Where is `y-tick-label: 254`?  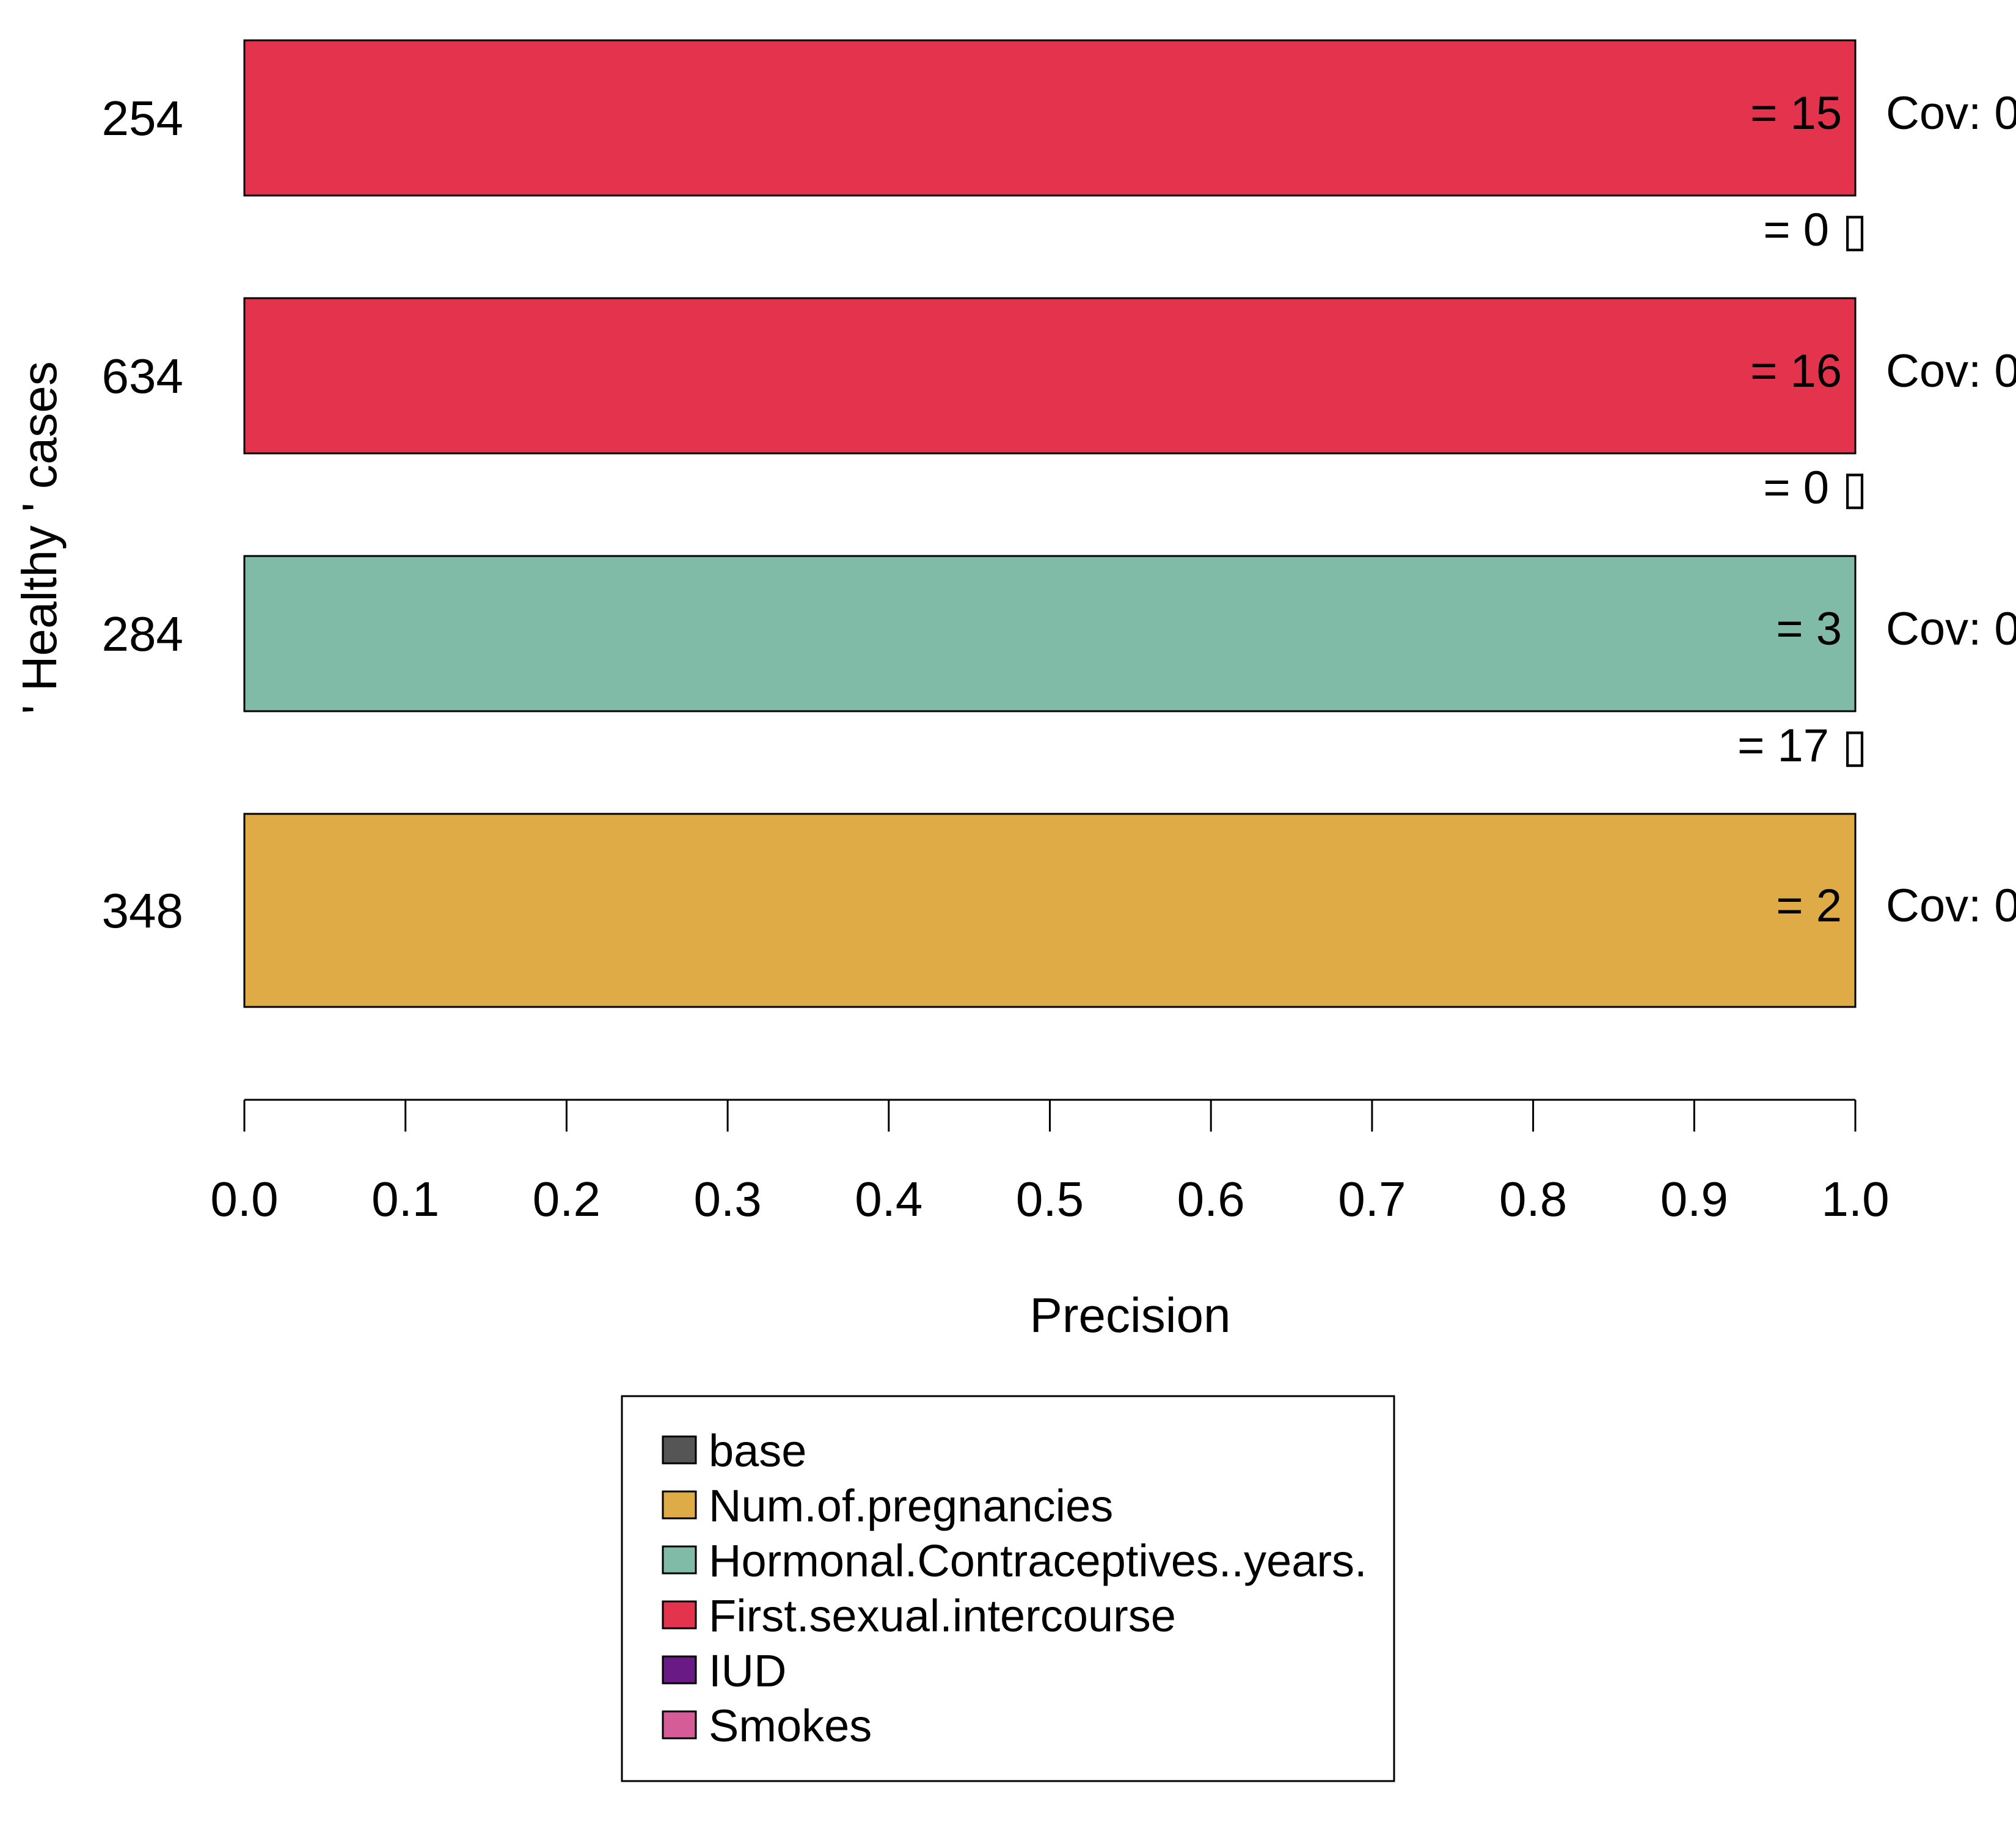 y-tick-label: 254 is located at coordinates (142, 118).